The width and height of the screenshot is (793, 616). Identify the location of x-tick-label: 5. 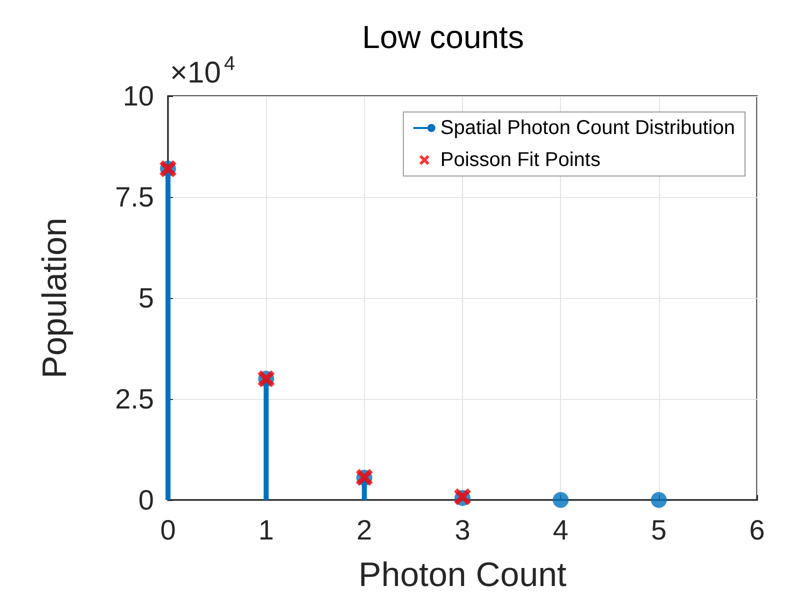
(659, 530).